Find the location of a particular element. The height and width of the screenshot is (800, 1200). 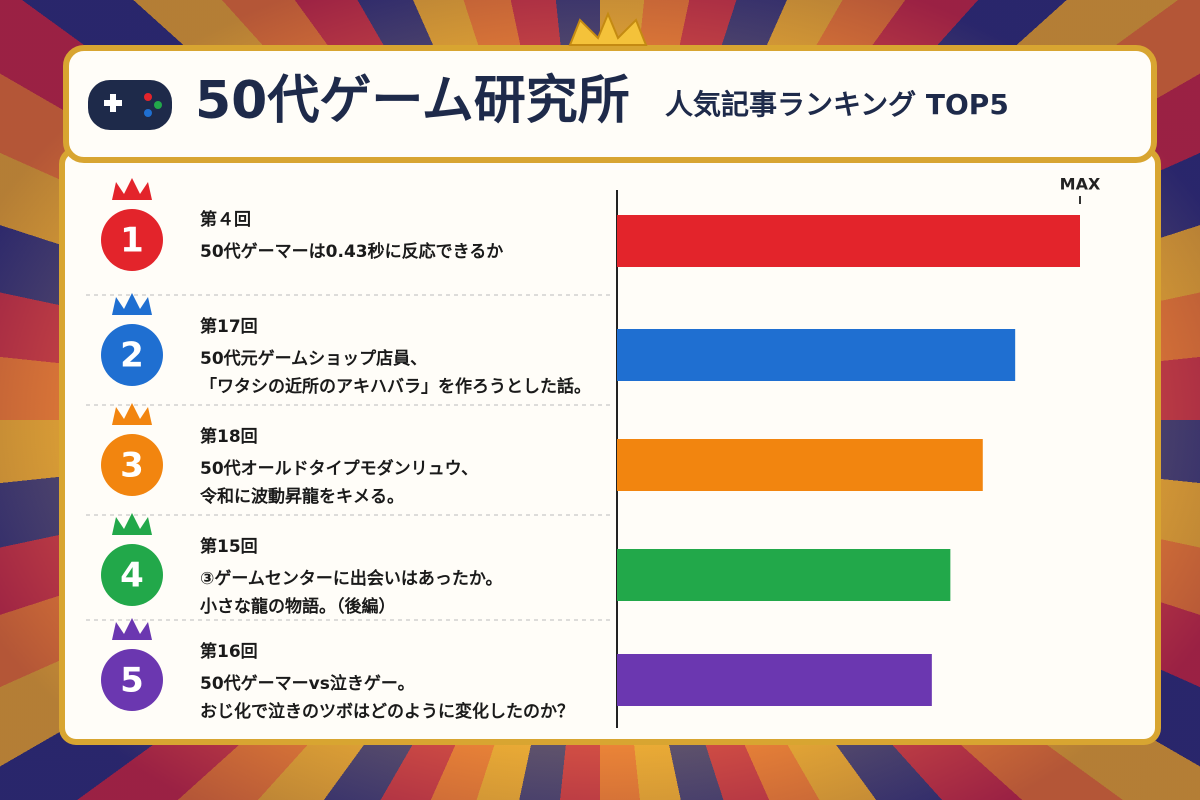

rank-label: 4 is located at coordinates (132, 576).